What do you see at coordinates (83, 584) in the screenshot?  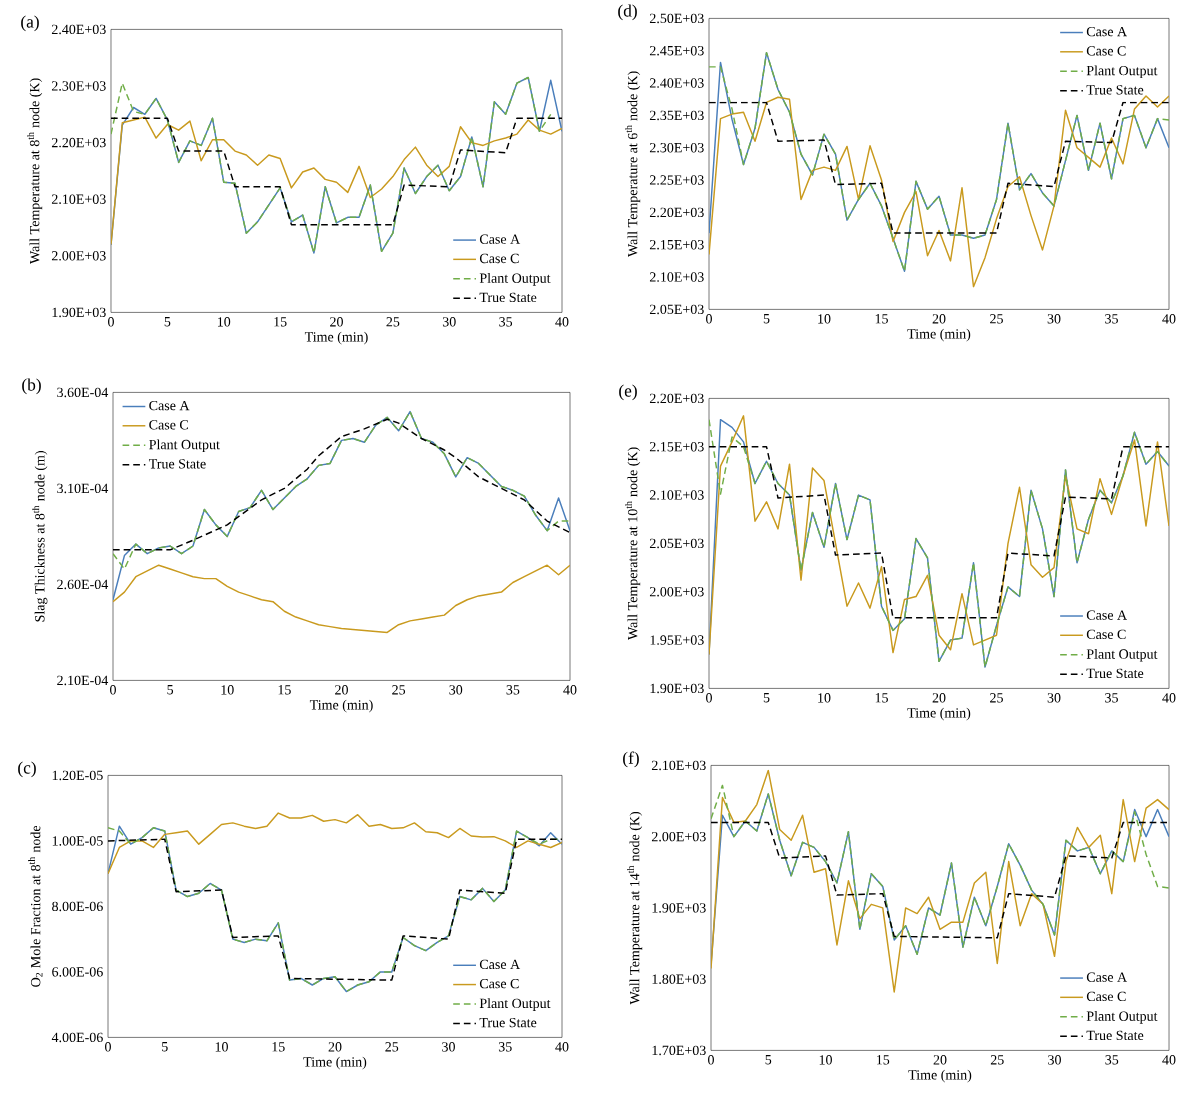 I see `y-tick-label: 2.60E-04` at bounding box center [83, 584].